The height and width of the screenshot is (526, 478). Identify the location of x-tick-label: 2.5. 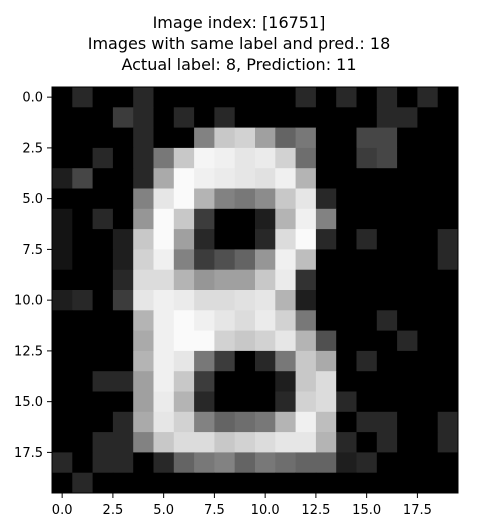
(113, 510).